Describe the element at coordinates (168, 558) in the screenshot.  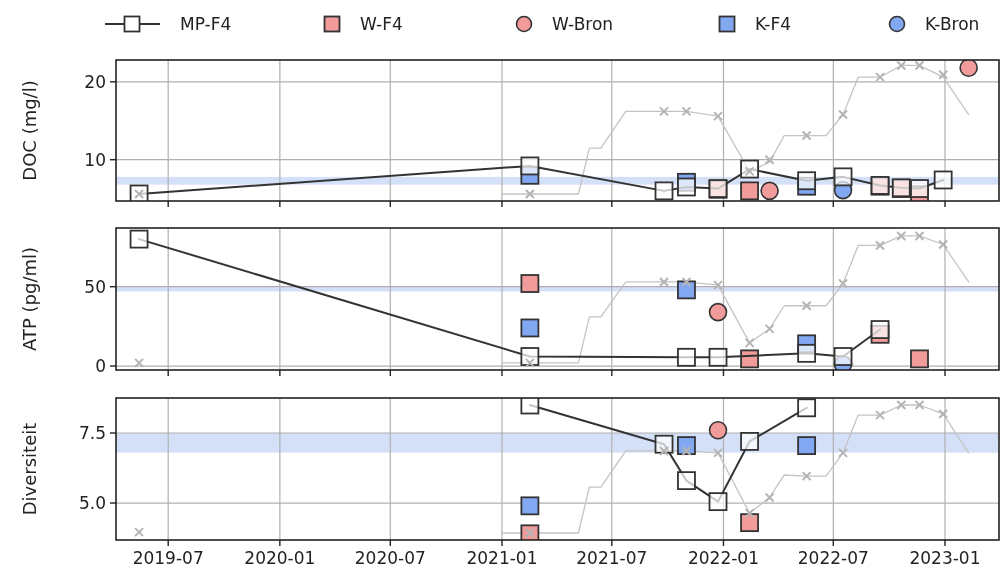
I see `x-tick-label: 2019-07` at that location.